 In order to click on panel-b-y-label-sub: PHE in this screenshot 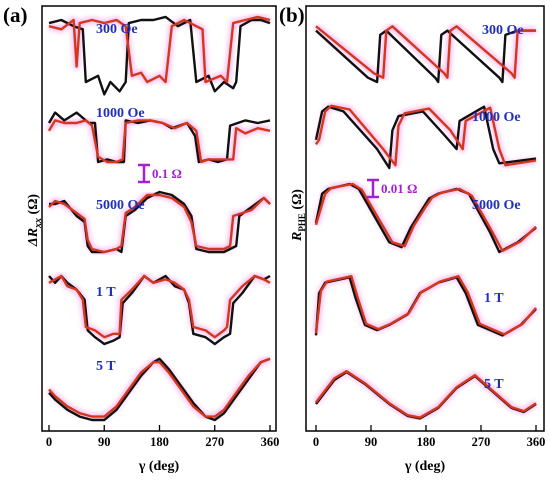, I will do `click(302, 222)`.